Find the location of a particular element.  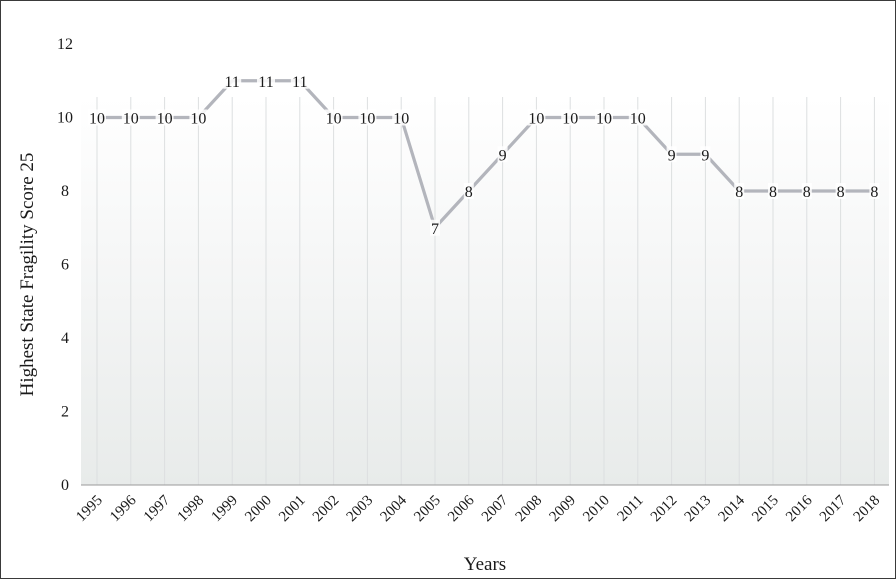

x-tick-label: 2009 is located at coordinates (563, 509).